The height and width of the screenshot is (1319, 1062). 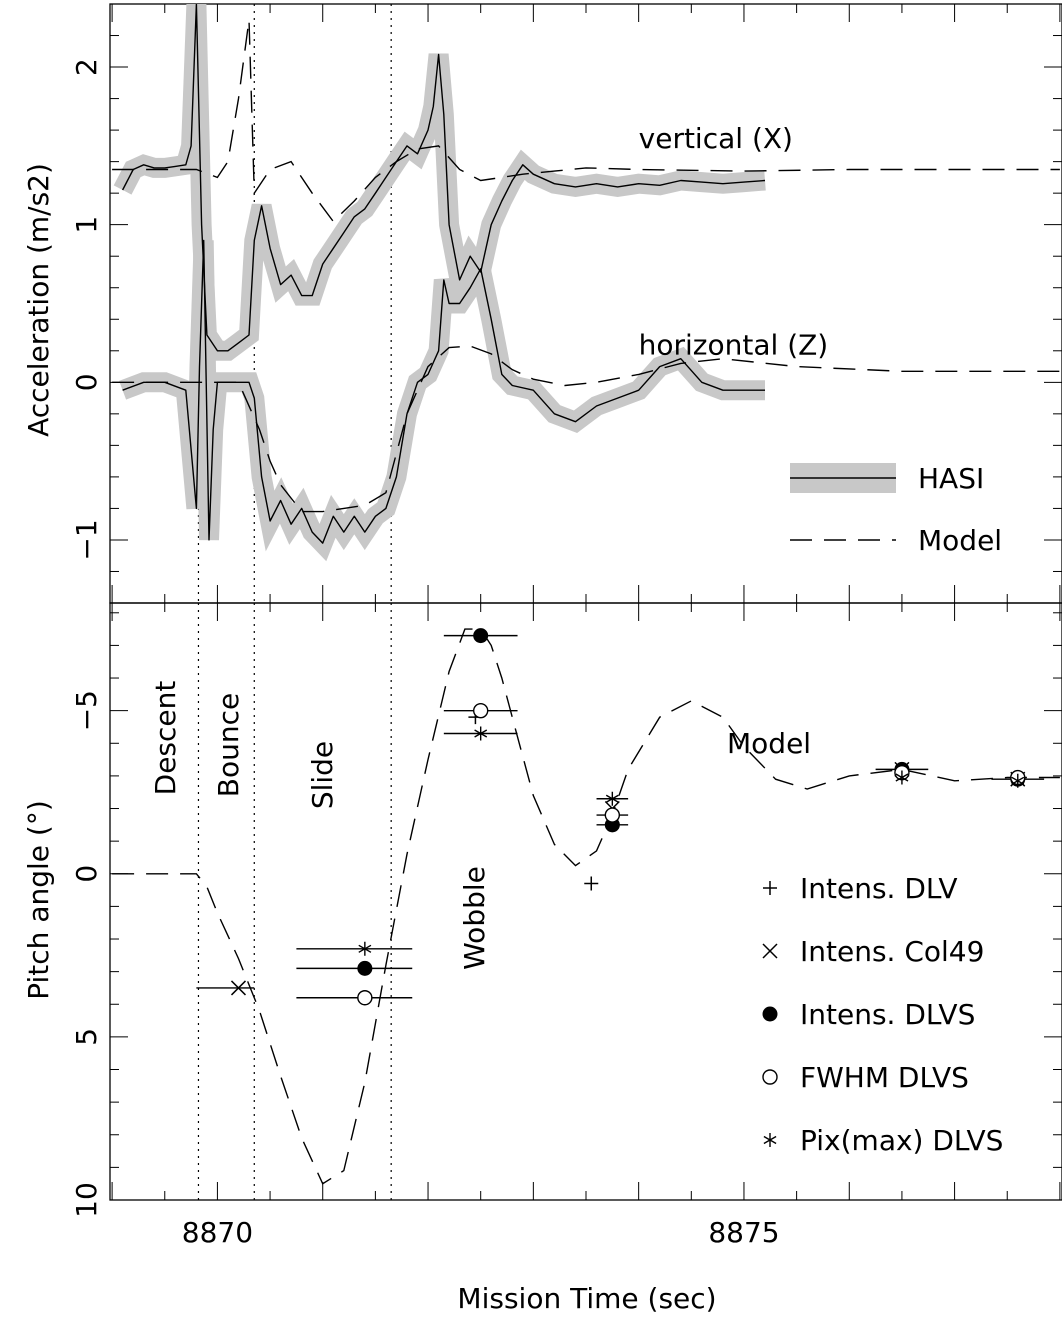 What do you see at coordinates (769, 743) in the screenshot?
I see `pitch-model-label: Model` at bounding box center [769, 743].